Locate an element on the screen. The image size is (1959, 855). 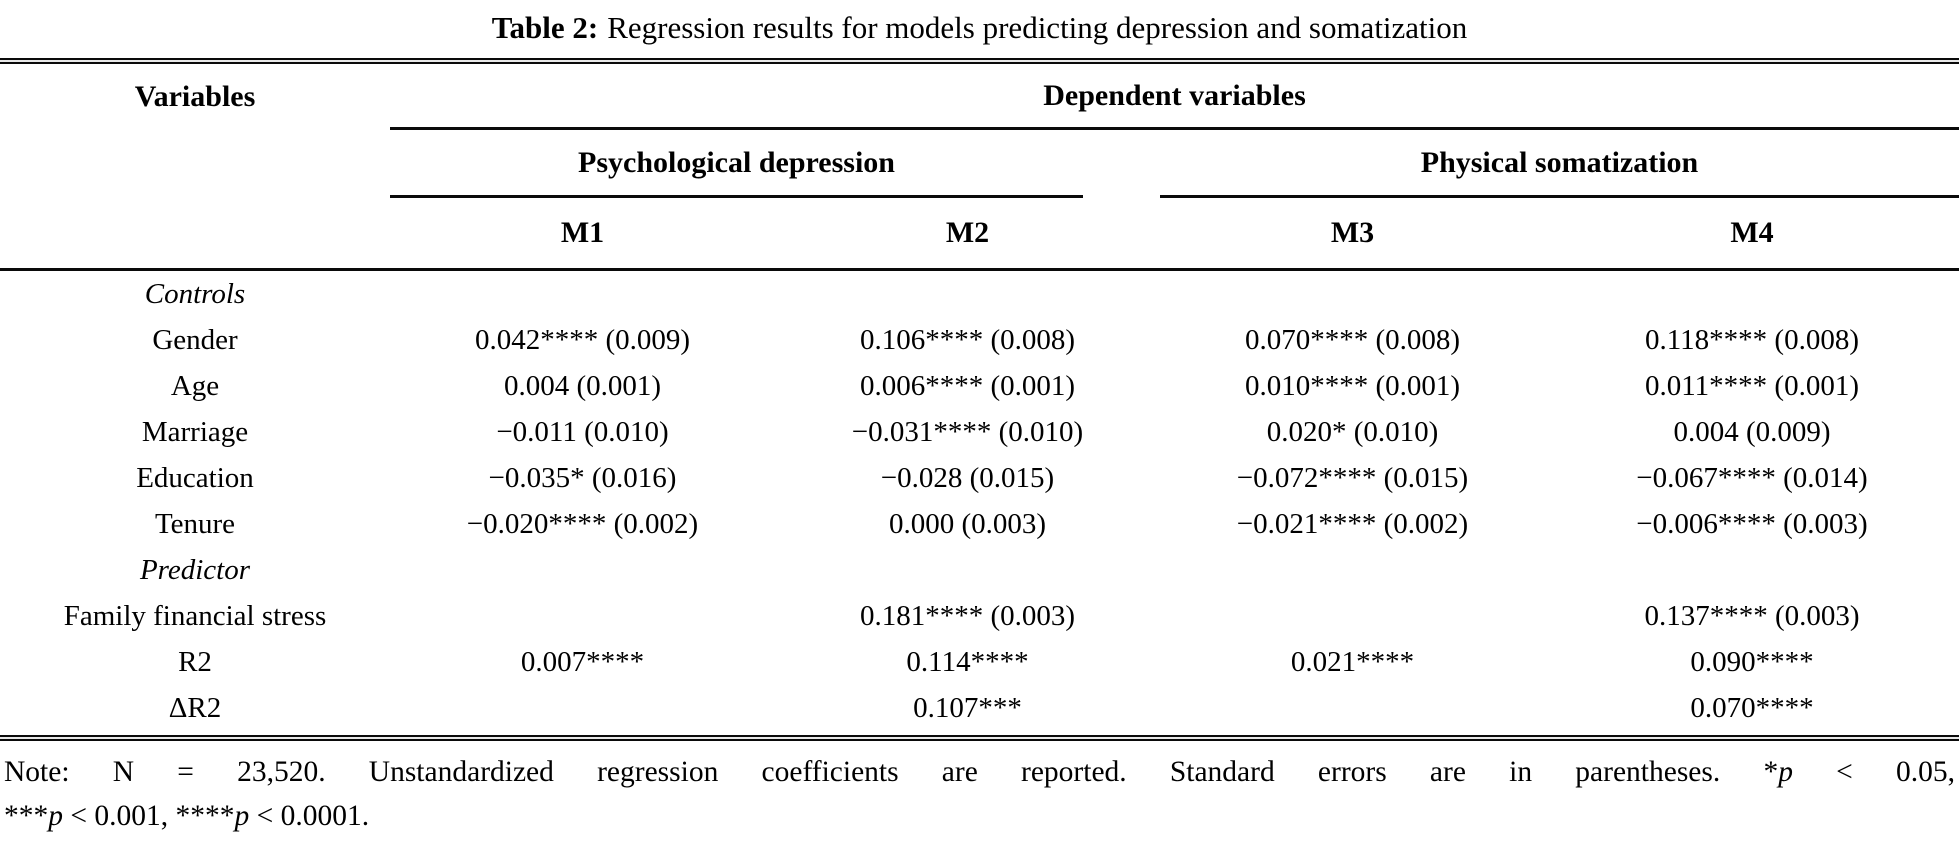
psychological-depression-spanner: Psychological depression is located at coordinates (775, 164).